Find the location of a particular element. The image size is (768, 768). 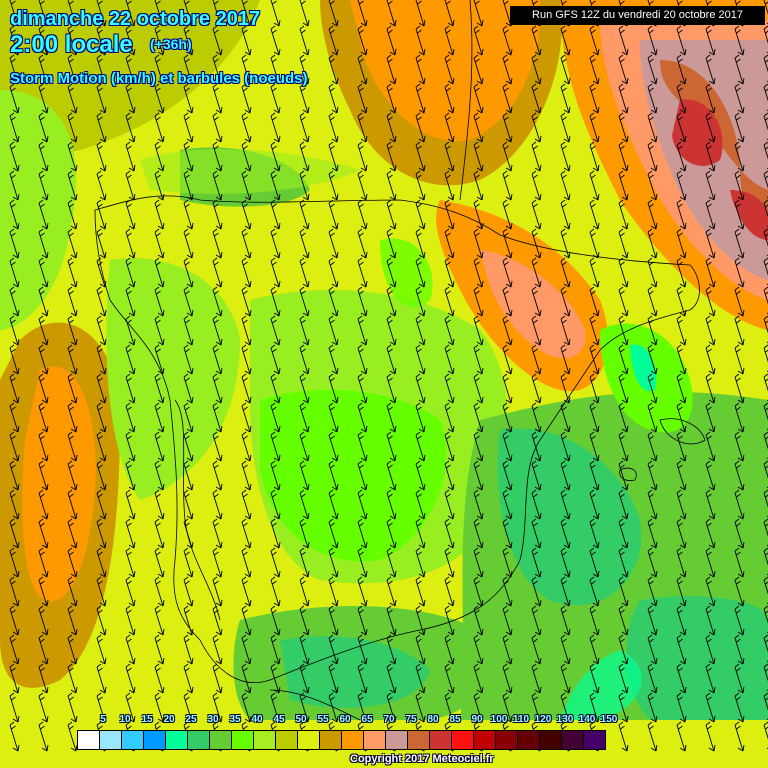

legend-label: 5 is located at coordinates (103, 719).